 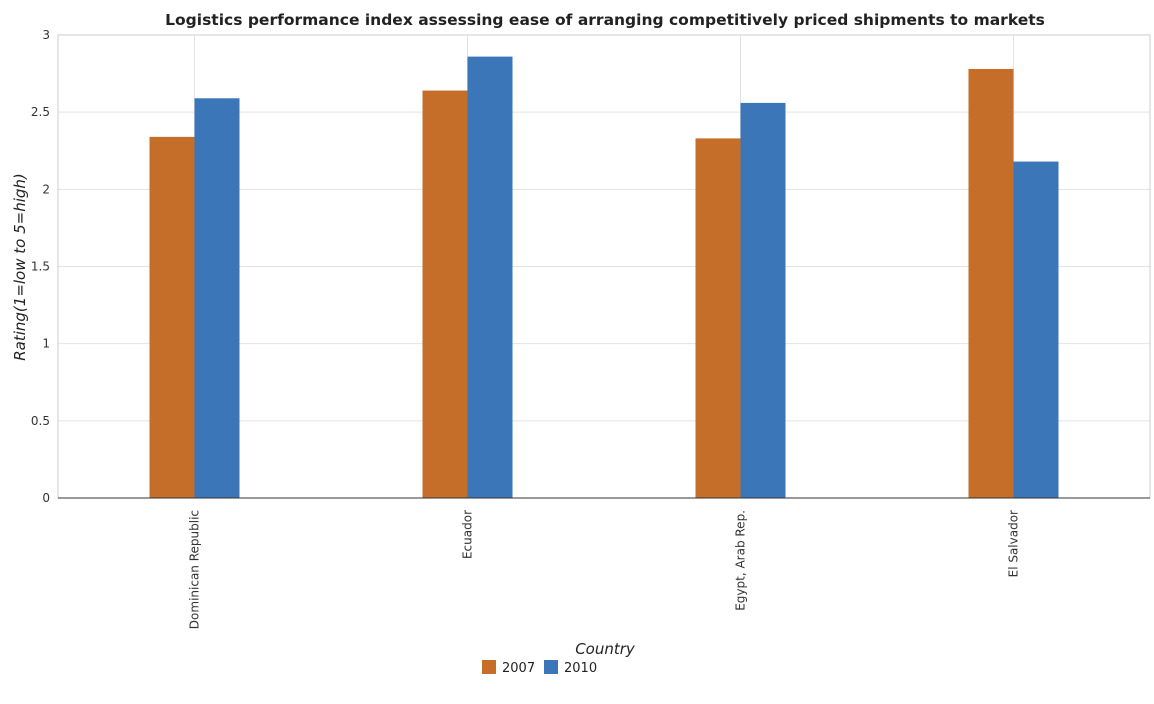 I want to click on x-tick-label: Egypt, Arab Rep., so click(x=741, y=560).